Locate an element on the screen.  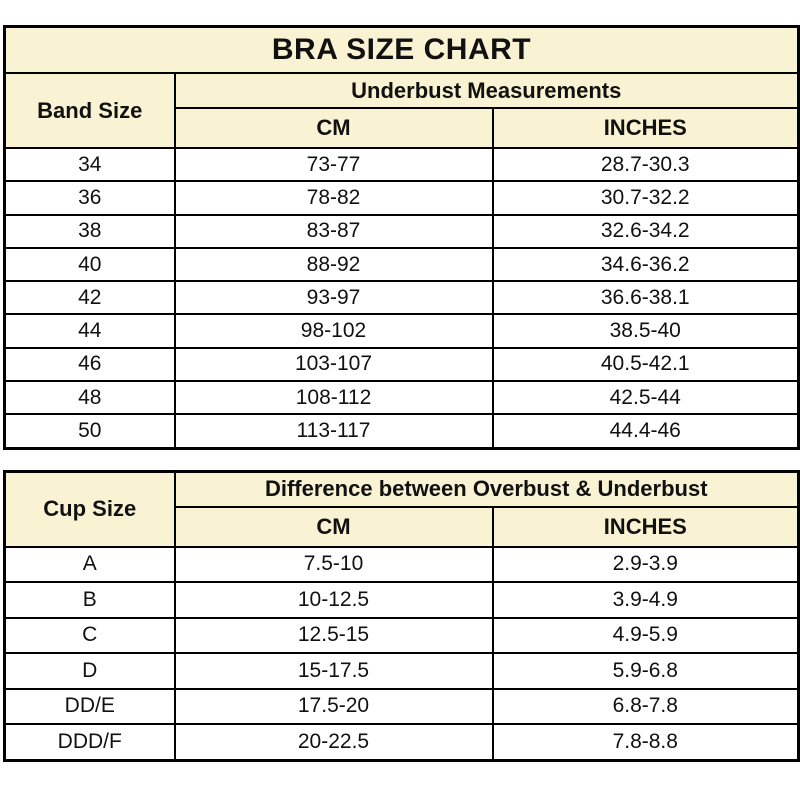
cm-range: 88-92 is located at coordinates (333, 264).